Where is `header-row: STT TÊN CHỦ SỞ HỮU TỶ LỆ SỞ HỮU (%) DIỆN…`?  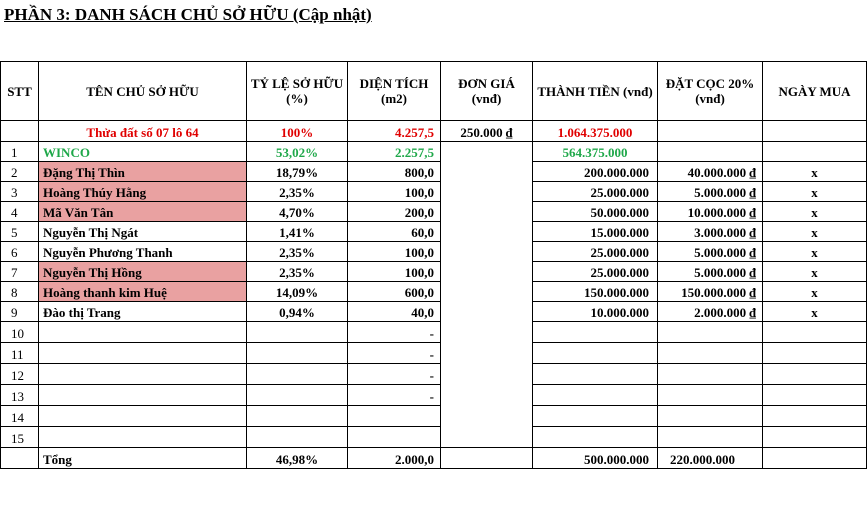
header-row: STT TÊN CHỦ SỞ HỮU TỶ LỆ SỞ HỮU (%) DIỆN… is located at coordinates (433, 91).